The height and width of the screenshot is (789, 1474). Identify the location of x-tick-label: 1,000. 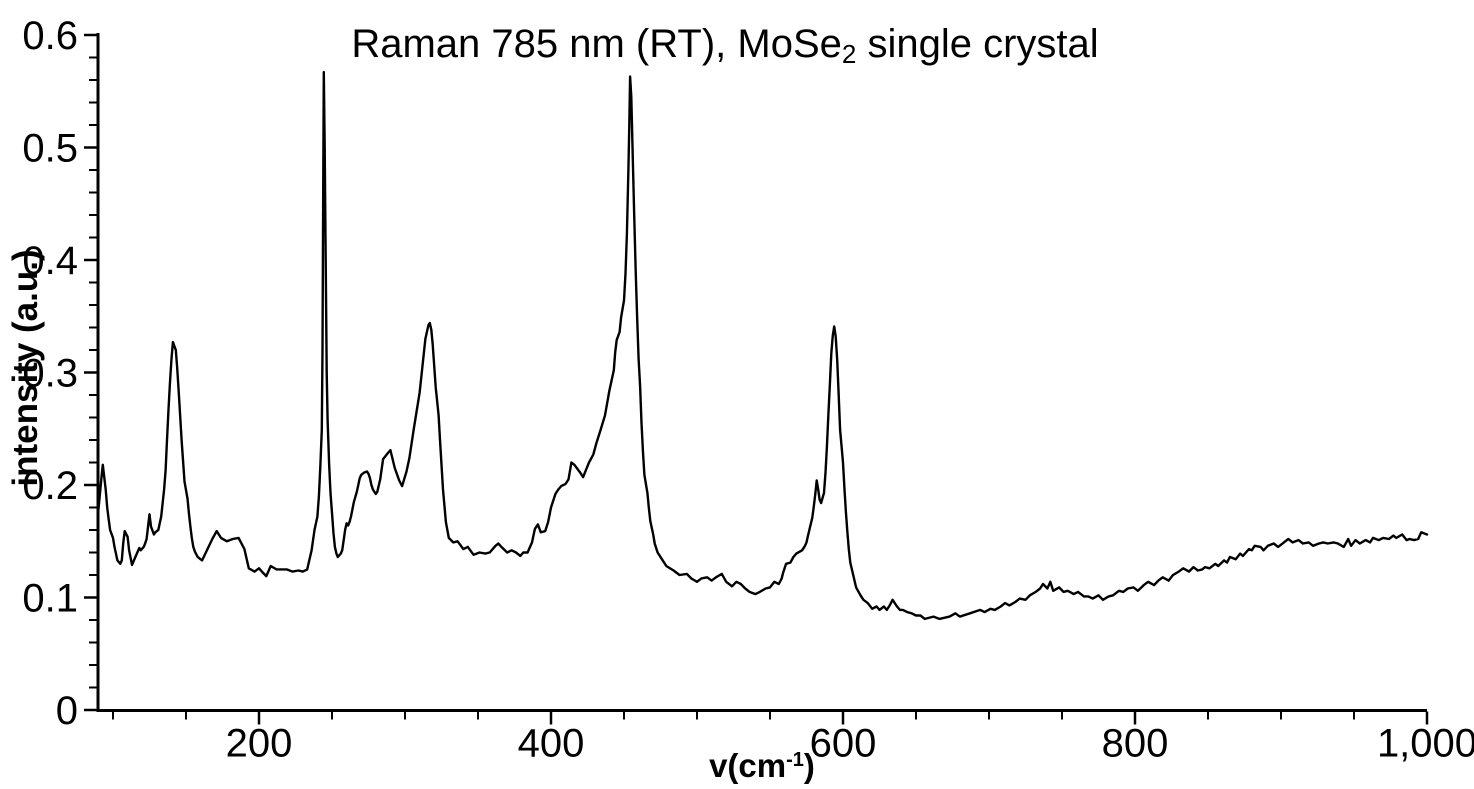
(1425, 744).